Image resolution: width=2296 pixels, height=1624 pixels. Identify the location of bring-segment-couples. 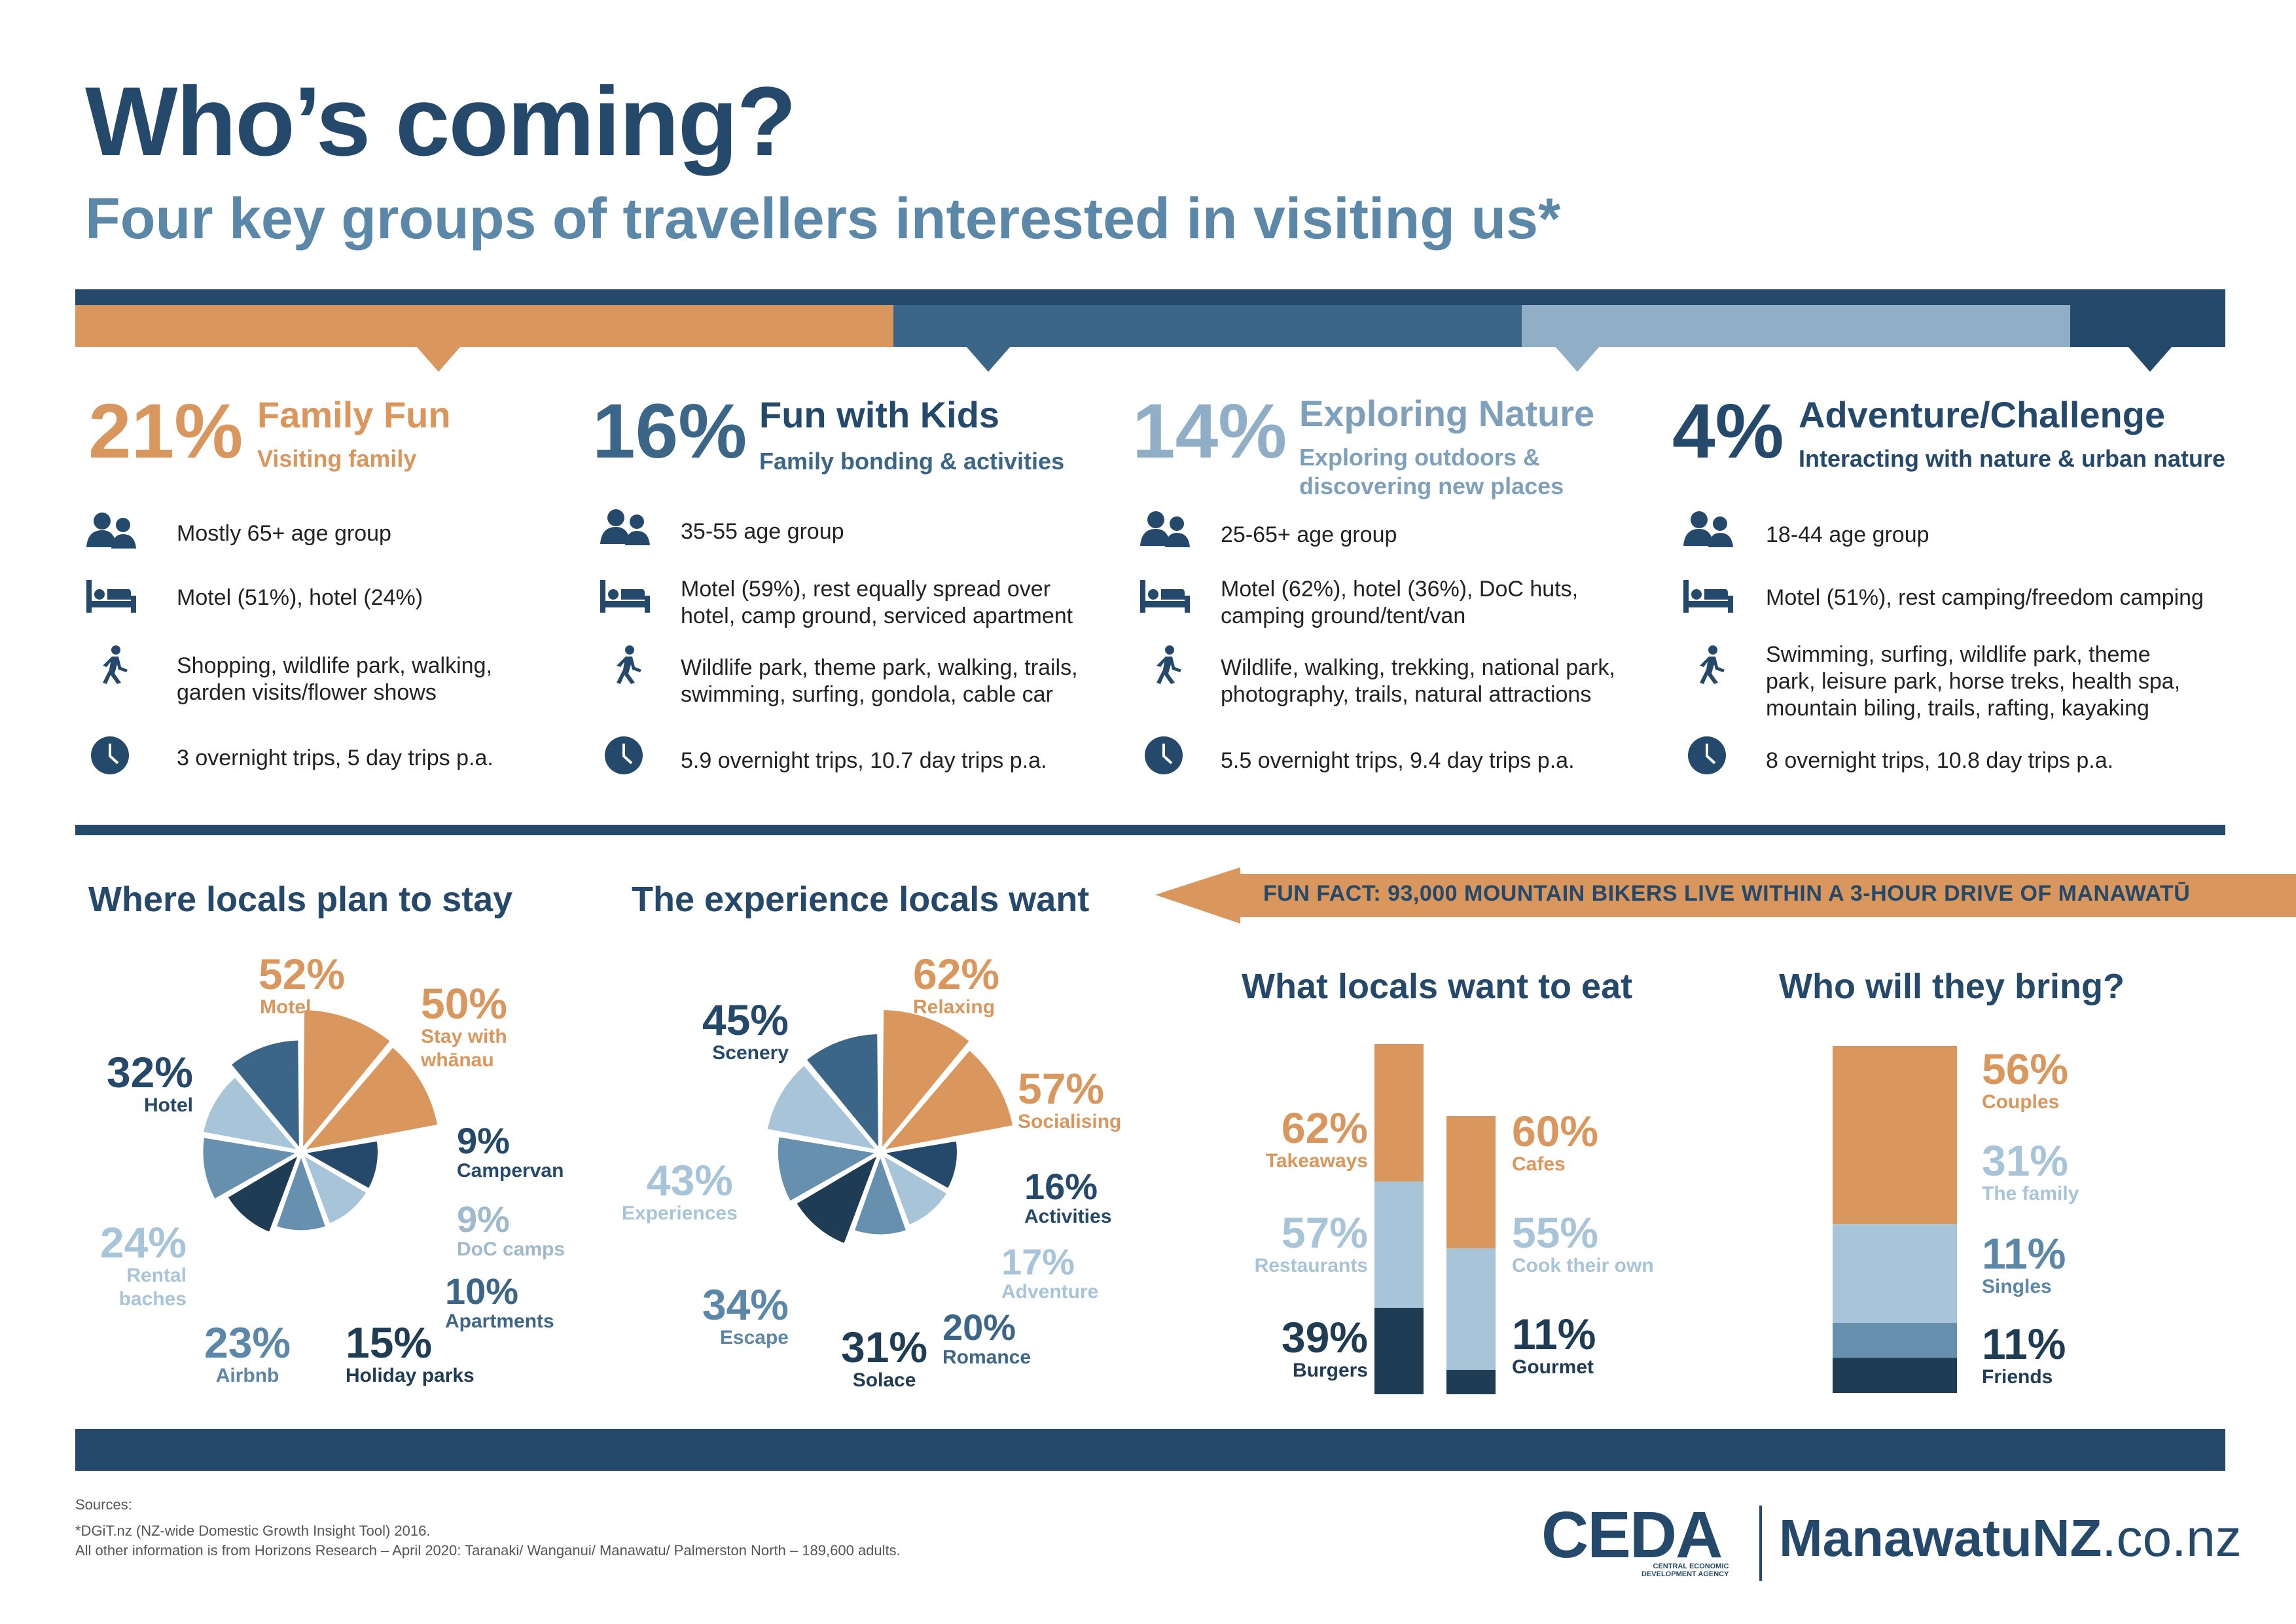
(1895, 1135).